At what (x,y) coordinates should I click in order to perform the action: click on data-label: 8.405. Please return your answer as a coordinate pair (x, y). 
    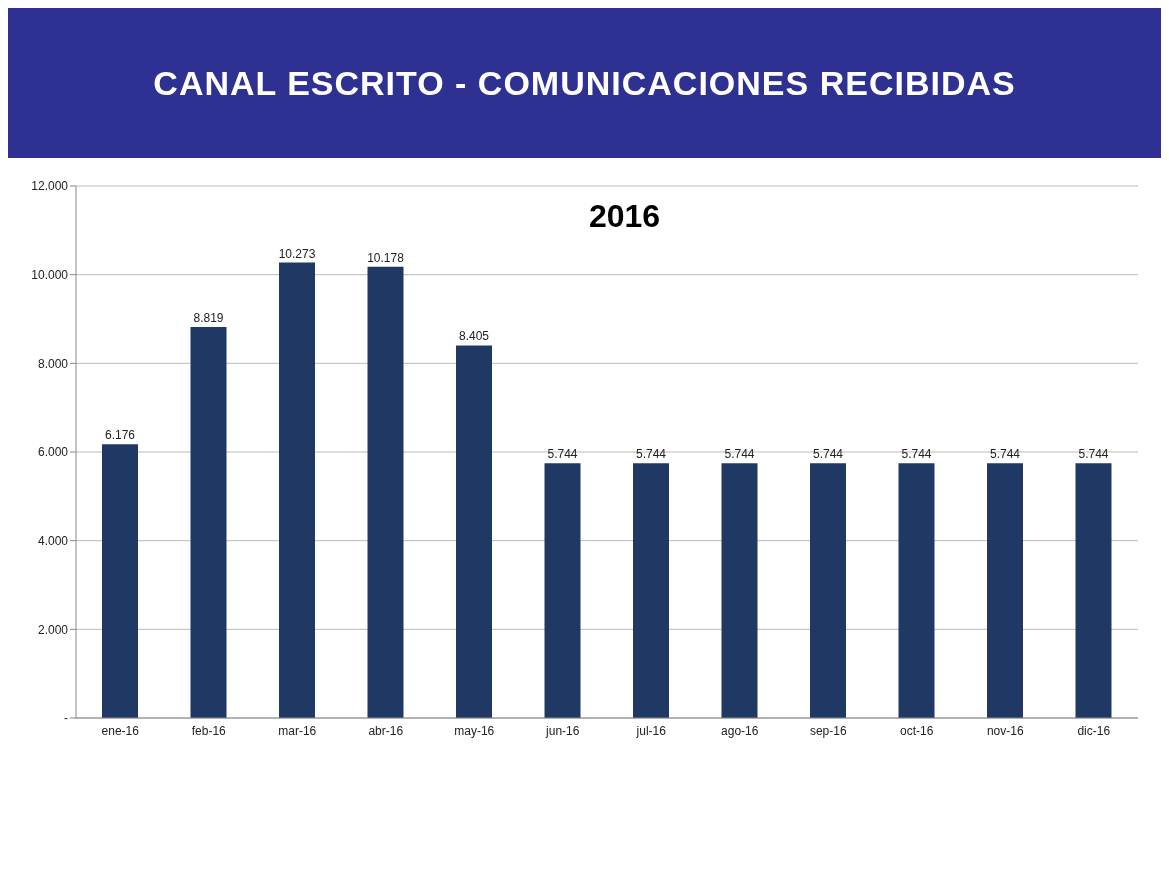
    Looking at the image, I should click on (474, 336).